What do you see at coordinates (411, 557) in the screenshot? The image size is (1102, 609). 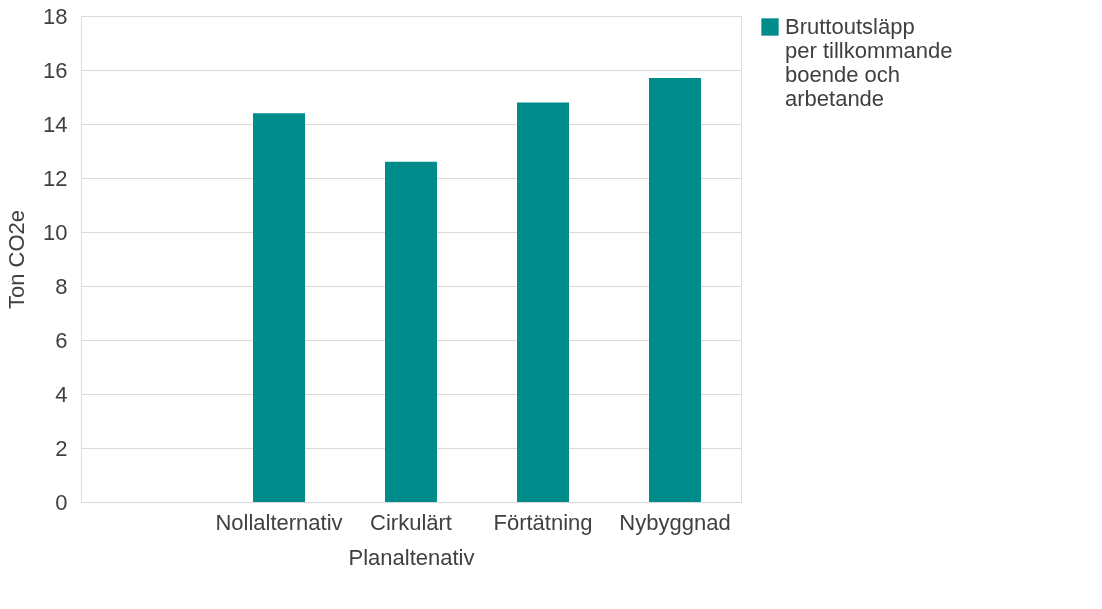 I see `x-axis-title: Planaltenativ` at bounding box center [411, 557].